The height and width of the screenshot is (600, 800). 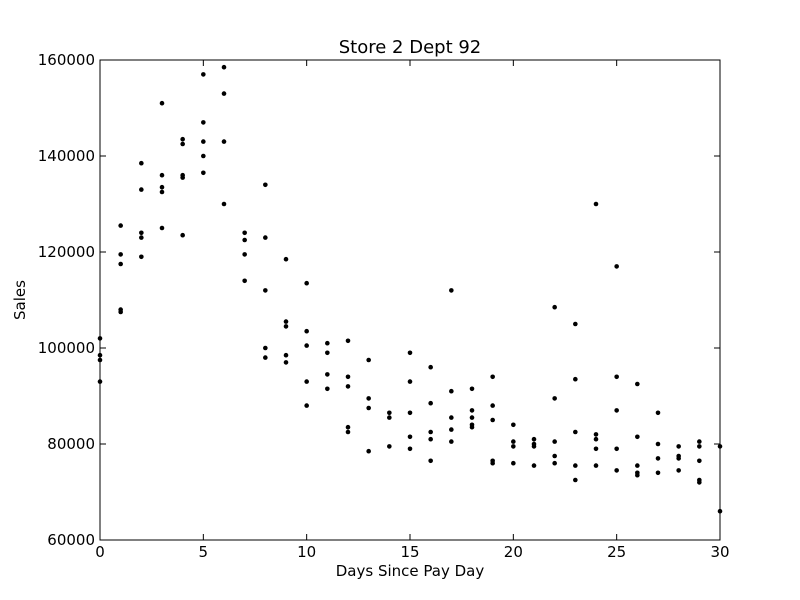 What do you see at coordinates (66, 60) in the screenshot?
I see `y-tick-label: 160000` at bounding box center [66, 60].